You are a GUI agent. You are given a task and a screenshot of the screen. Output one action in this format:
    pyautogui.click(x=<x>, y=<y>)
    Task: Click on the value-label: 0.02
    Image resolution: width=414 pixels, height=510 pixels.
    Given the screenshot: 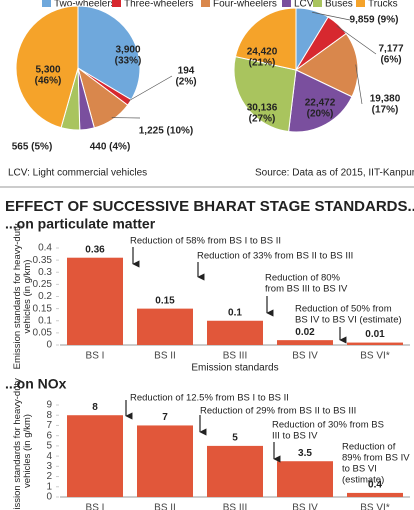 What is the action you would take?
    pyautogui.click(x=305, y=332)
    